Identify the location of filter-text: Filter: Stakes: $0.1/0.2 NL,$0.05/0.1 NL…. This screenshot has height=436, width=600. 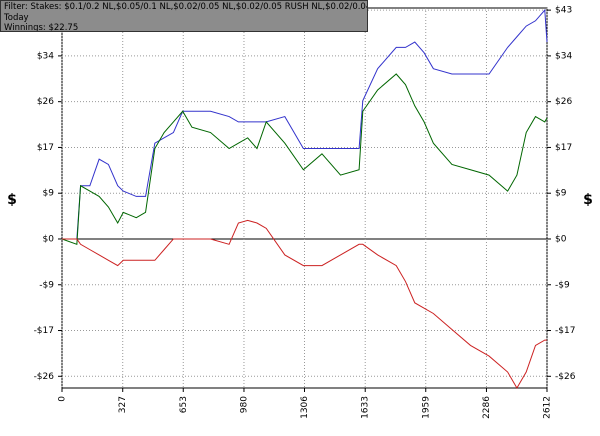
(186, 7).